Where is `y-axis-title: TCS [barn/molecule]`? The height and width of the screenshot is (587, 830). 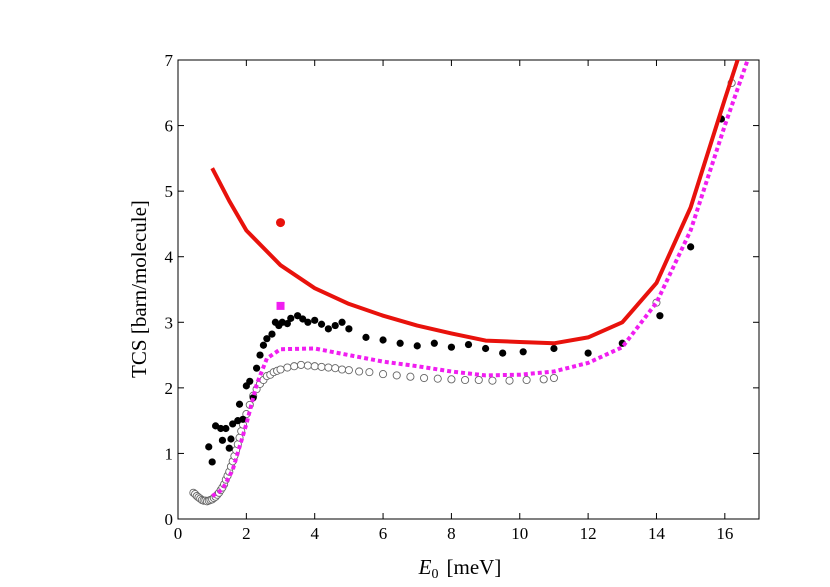 y-axis-title: TCS [barn/molecule] is located at coordinates (139, 289).